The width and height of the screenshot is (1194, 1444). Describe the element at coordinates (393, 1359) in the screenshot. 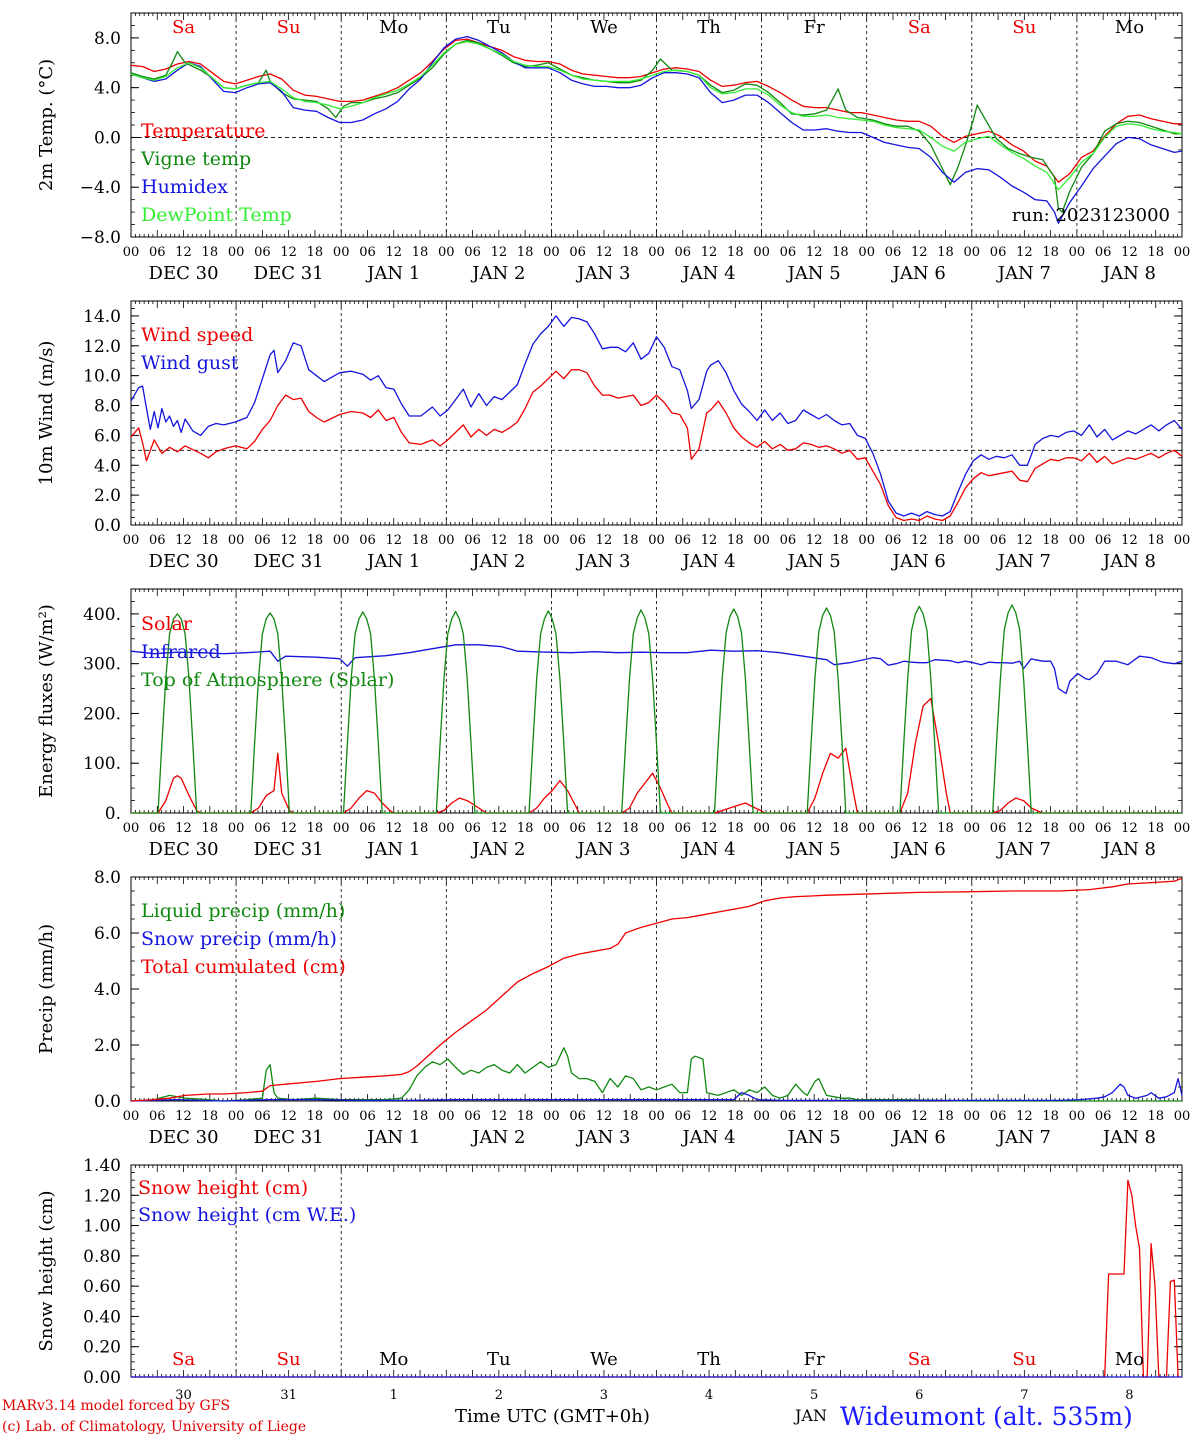

I see `weekday-label: Mo` at that location.